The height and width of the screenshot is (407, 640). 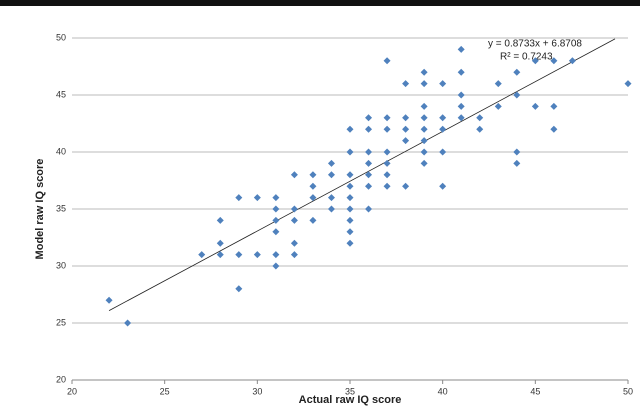 What do you see at coordinates (72, 391) in the screenshot?
I see `x-tick-label: 20` at bounding box center [72, 391].